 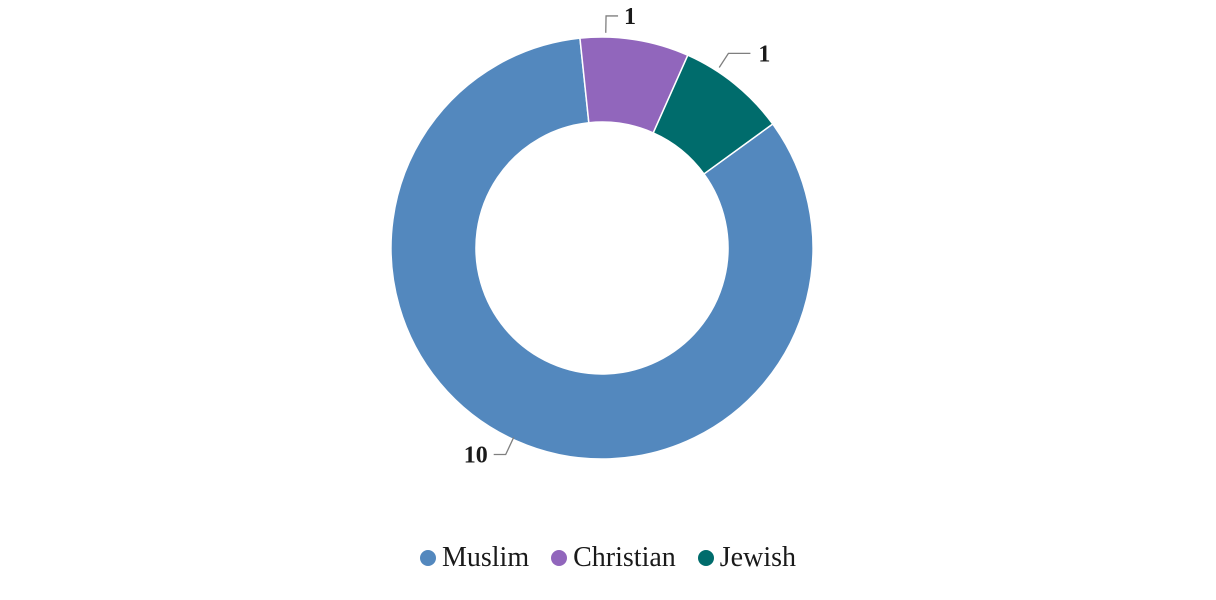 What do you see at coordinates (734, 60) in the screenshot?
I see `leader-line-jewish` at bounding box center [734, 60].